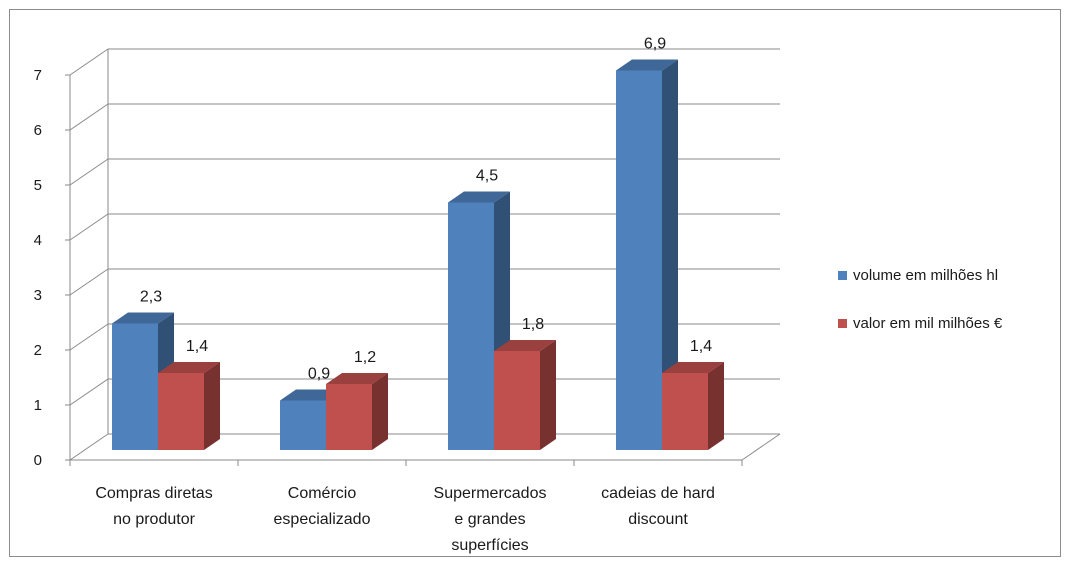  Describe the element at coordinates (38, 130) in the screenshot. I see `y-tick-label: 6` at that location.